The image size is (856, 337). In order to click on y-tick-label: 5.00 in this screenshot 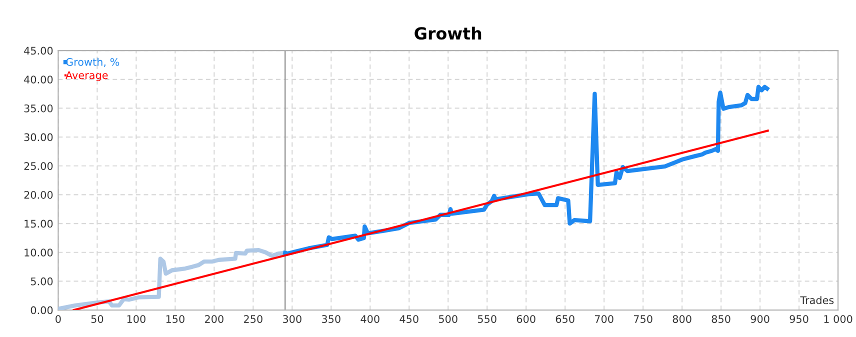, I will do `click(41, 281)`.